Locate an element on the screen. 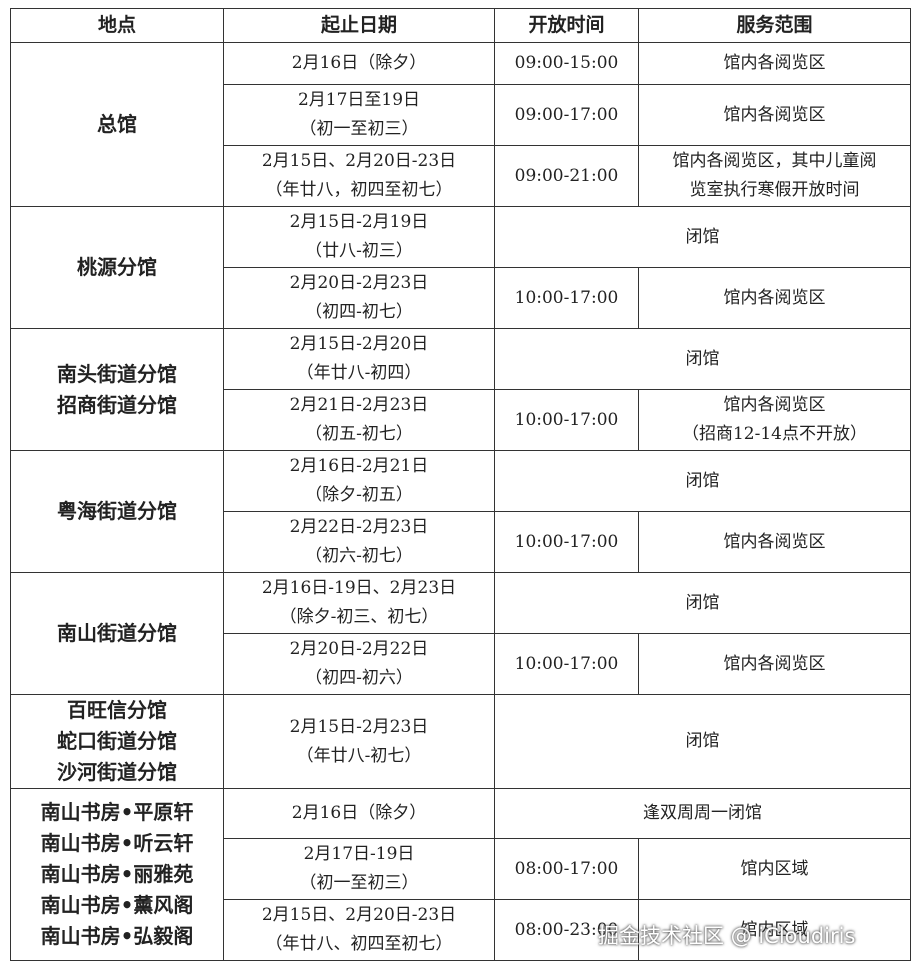 This screenshot has width=924, height=974. text-line: 南山书房•听云轩 is located at coordinates (117, 843).